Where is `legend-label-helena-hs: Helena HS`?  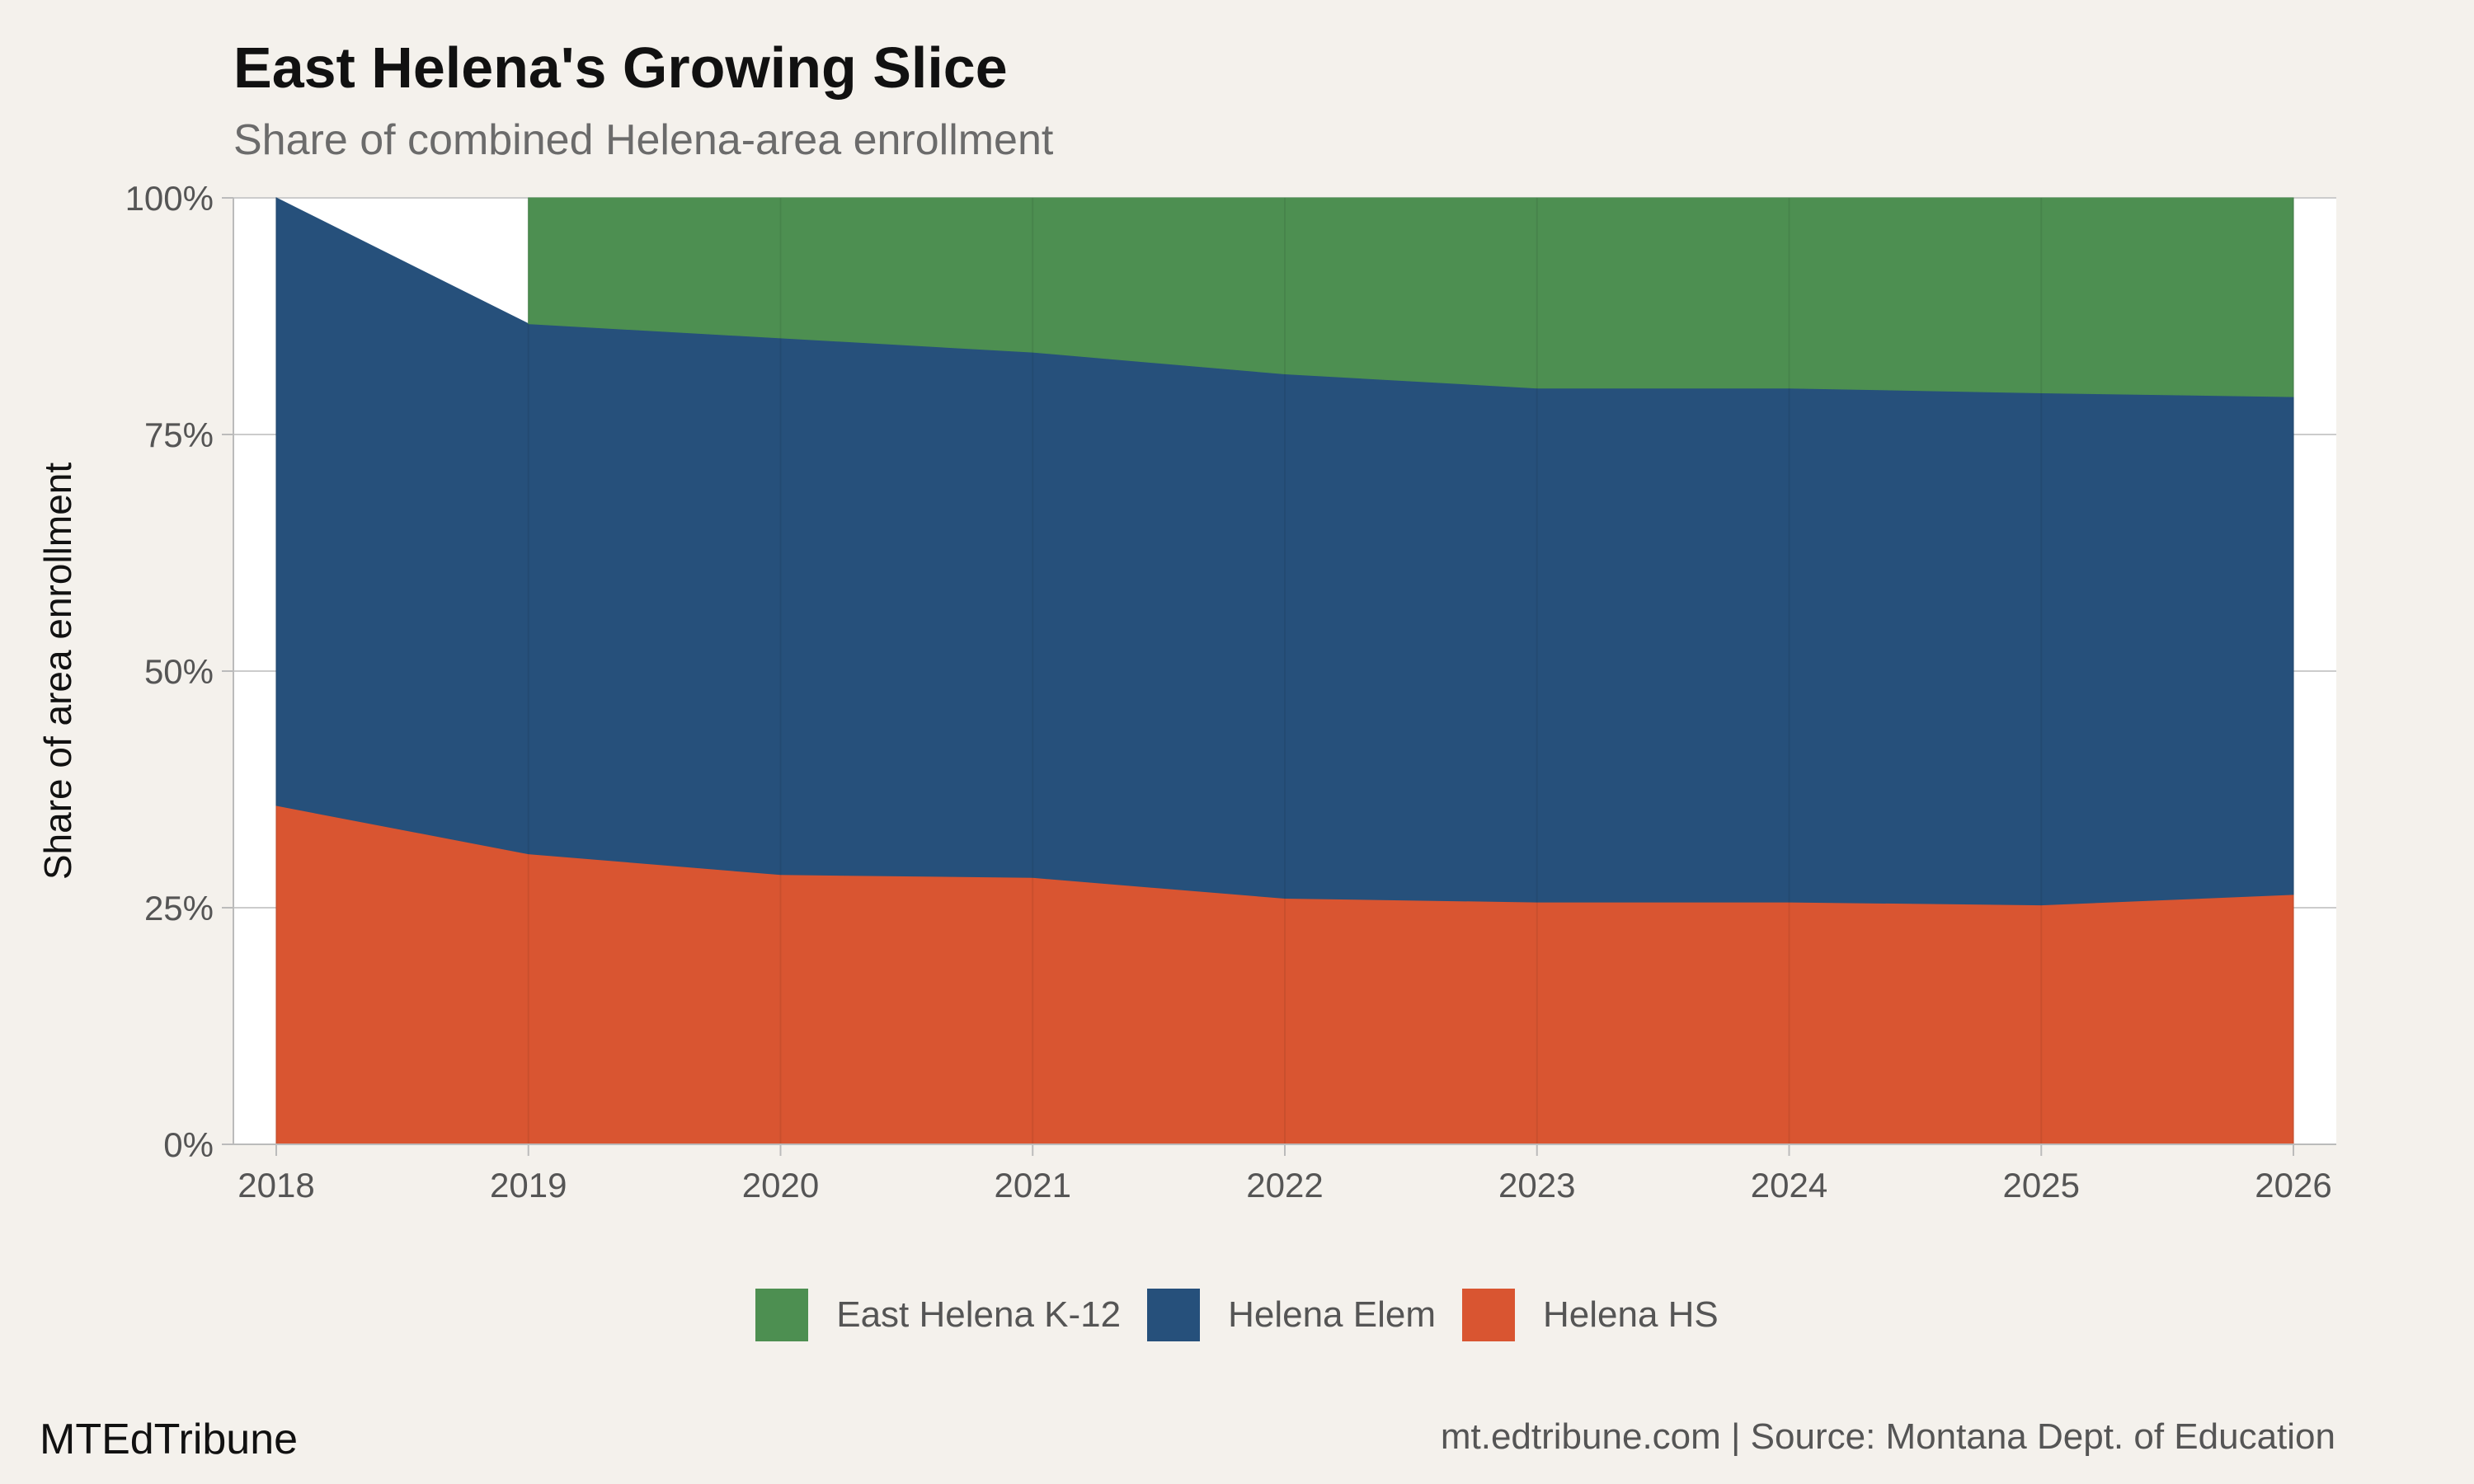
legend-label-helena-hs: Helena HS is located at coordinates (1631, 1314).